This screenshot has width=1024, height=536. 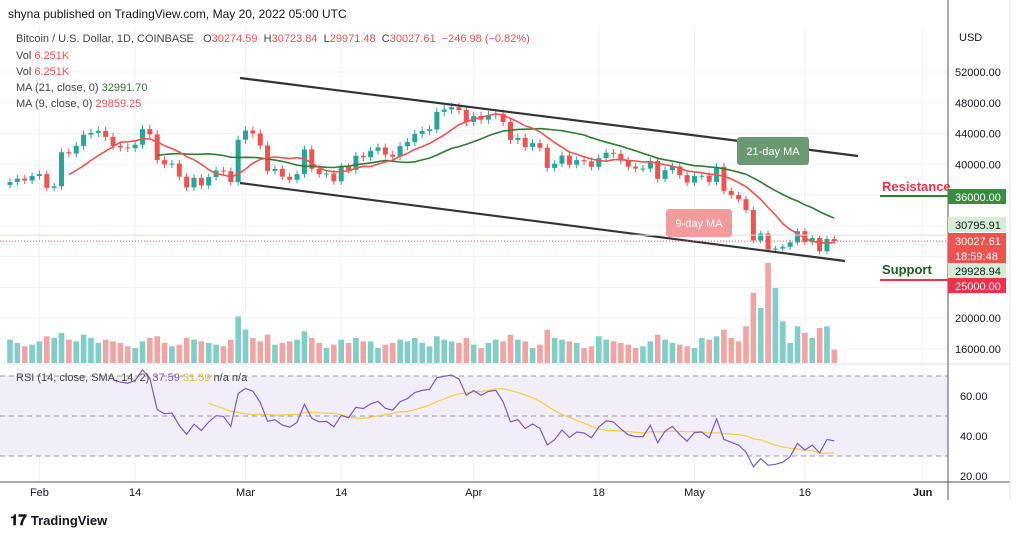 What do you see at coordinates (385, 39) in the screenshot?
I see `close-label: C` at bounding box center [385, 39].